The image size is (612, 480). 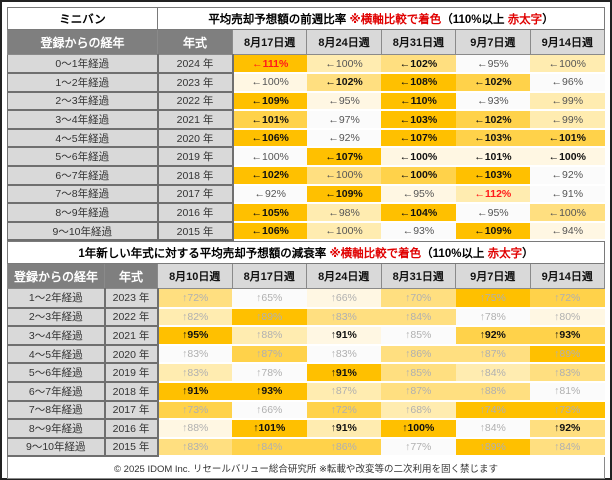 What do you see at coordinates (567, 42) in the screenshot?
I see `week-header: 9月14日週` at bounding box center [567, 42].